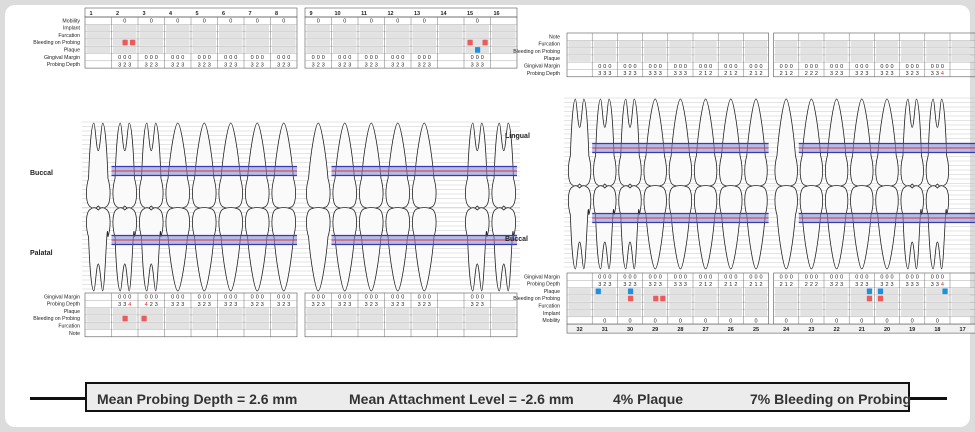 The width and height of the screenshot is (975, 432). Describe the element at coordinates (41, 173) in the screenshot. I see `buccal-side-label: Buccal` at that location.